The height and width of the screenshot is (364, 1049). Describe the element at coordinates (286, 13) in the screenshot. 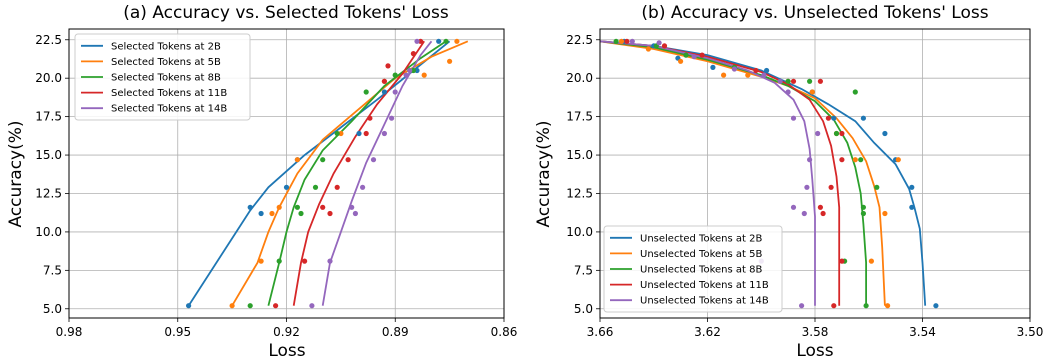

I see `chart-a-title: (a) Accuracy vs. Selected Tokens' Loss` at that location.